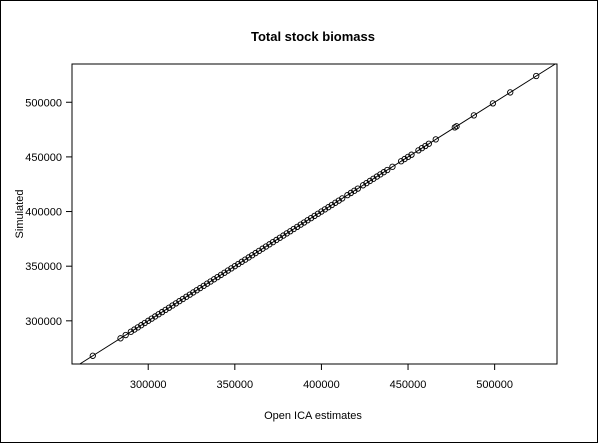 This screenshot has width=598, height=443. What do you see at coordinates (20, 214) in the screenshot?
I see `y-axis-title: Simulated` at bounding box center [20, 214].